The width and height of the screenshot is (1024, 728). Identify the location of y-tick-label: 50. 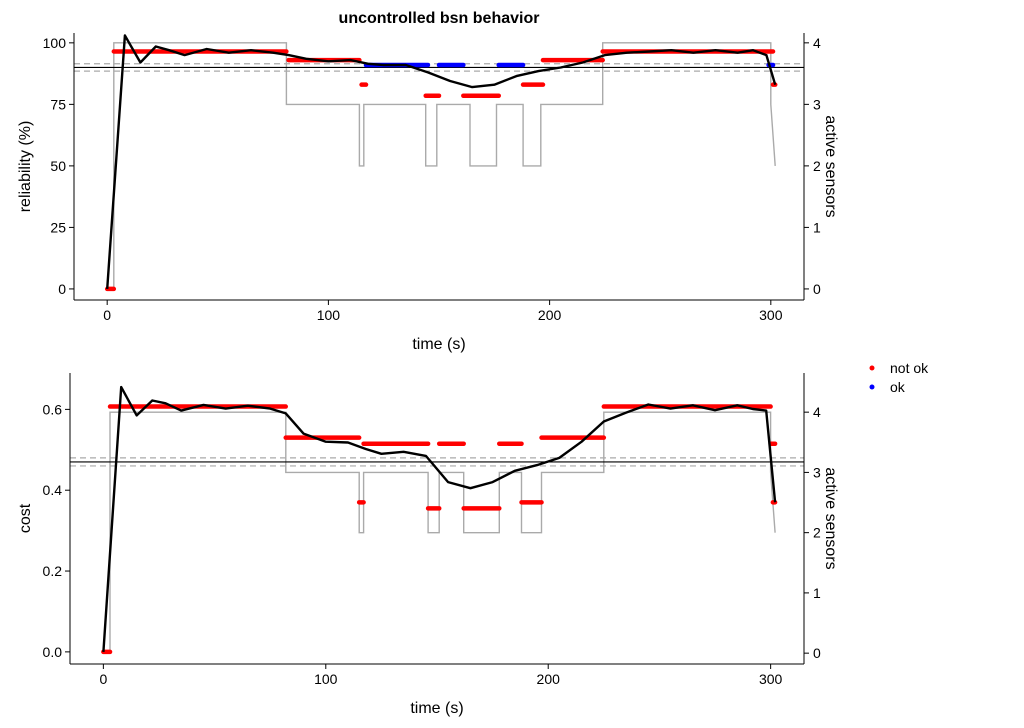
(58, 166).